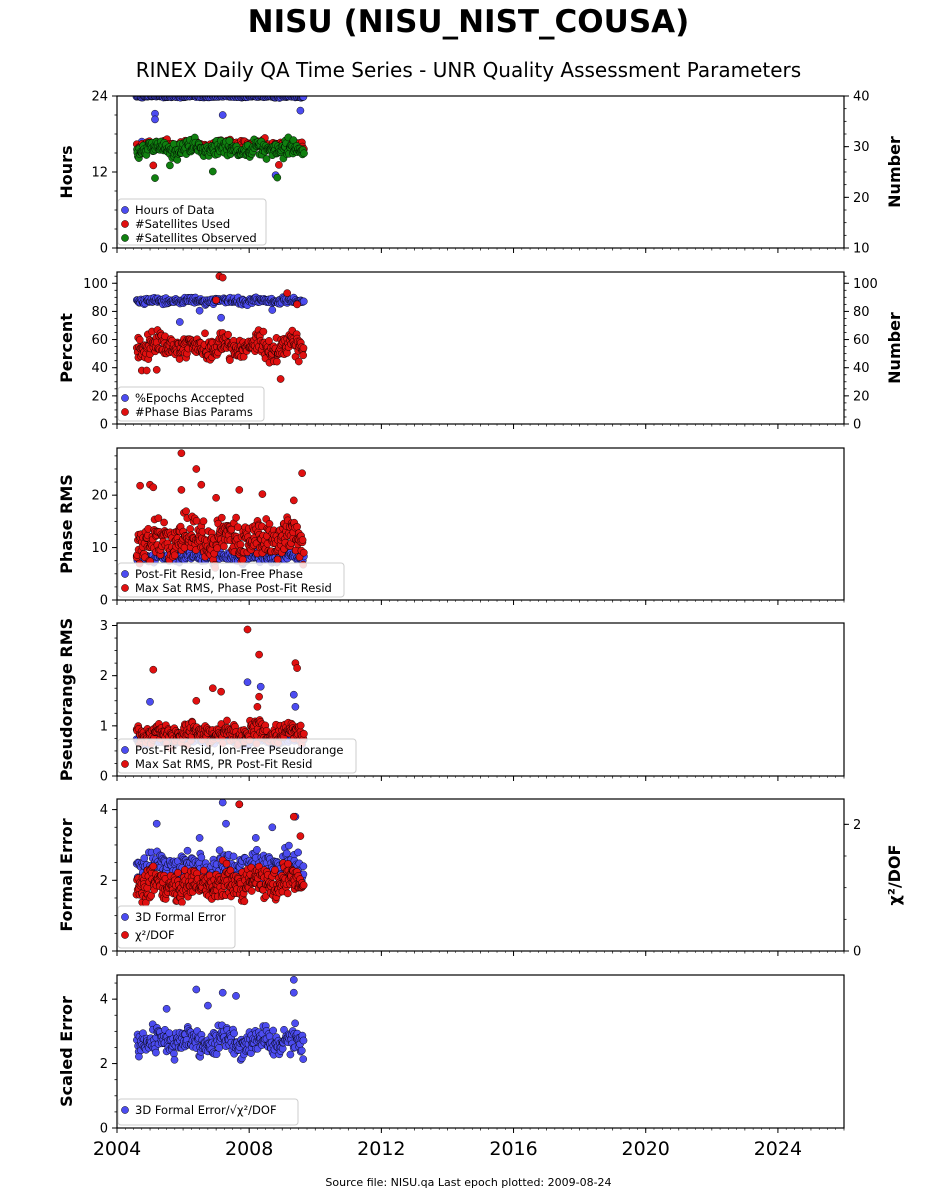 Image resolution: width=937 pixels, height=1200 pixels. What do you see at coordinates (861, 249) in the screenshot?
I see `y2-tick-label: 10` at bounding box center [861, 249].